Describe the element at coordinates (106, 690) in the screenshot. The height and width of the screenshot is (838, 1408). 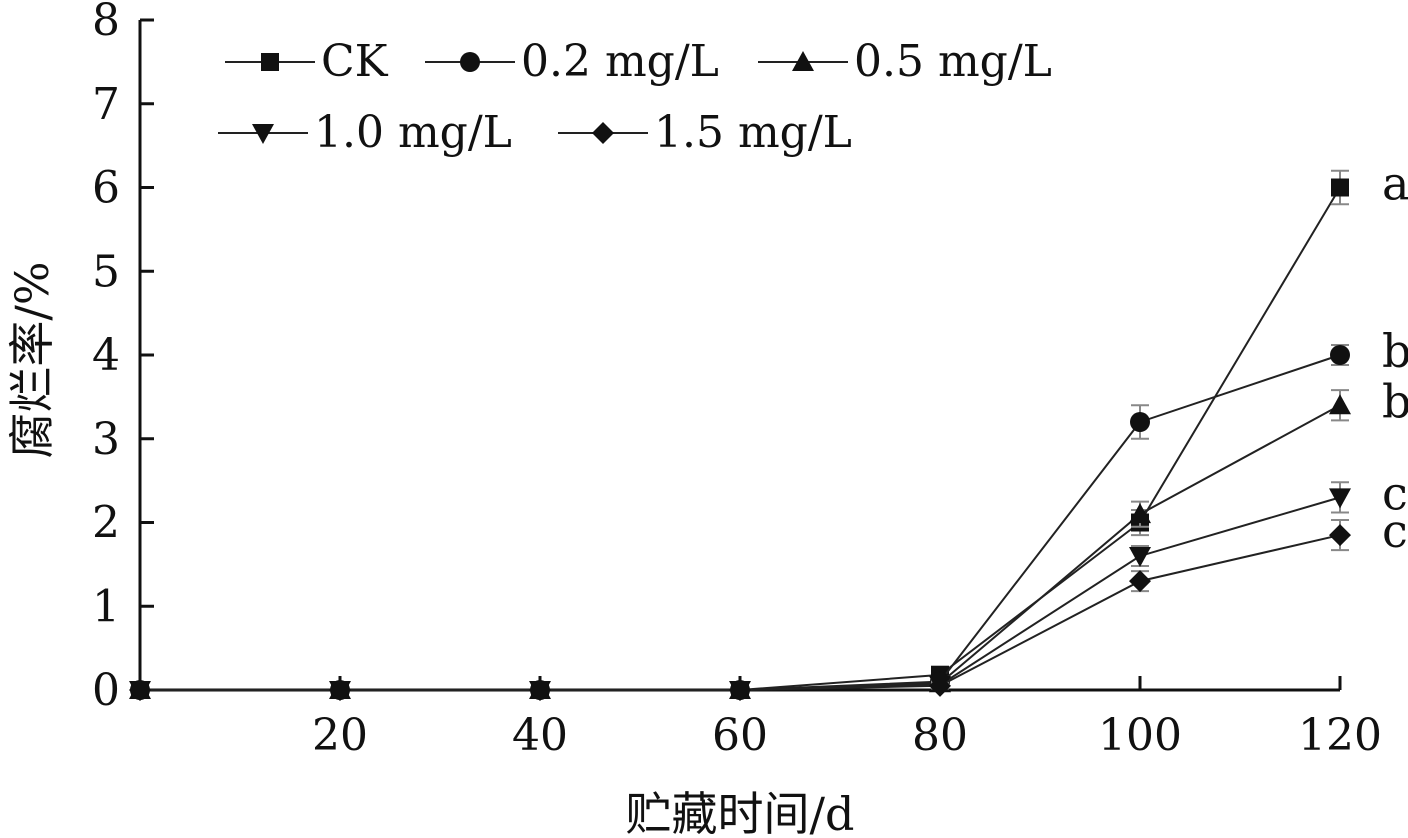
I see `y-tick-label: 0` at that location.